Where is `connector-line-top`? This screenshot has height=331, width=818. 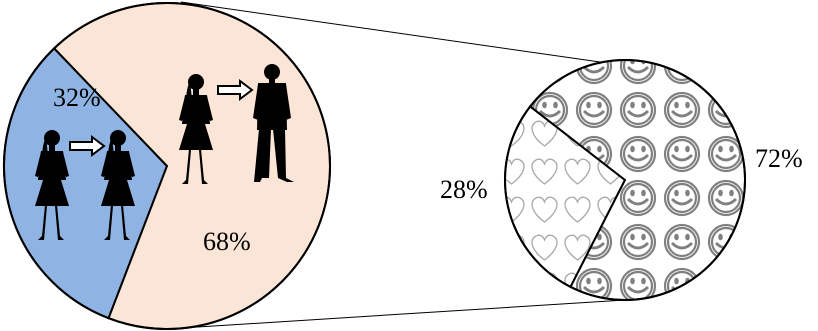 connector-line-top is located at coordinates (390, 32).